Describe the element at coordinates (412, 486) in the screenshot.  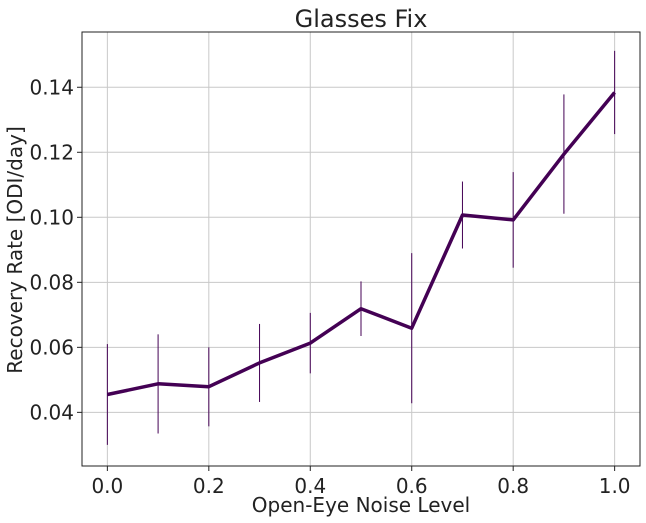
I see `x-tick-label: 0.6` at that location.